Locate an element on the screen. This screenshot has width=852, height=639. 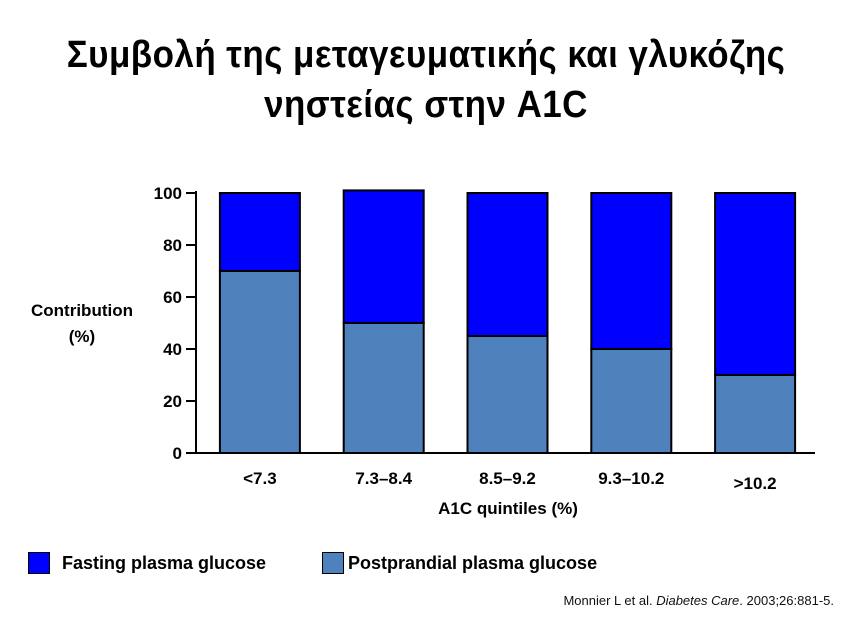
x-tick-label: >10.2 is located at coordinates (755, 483).